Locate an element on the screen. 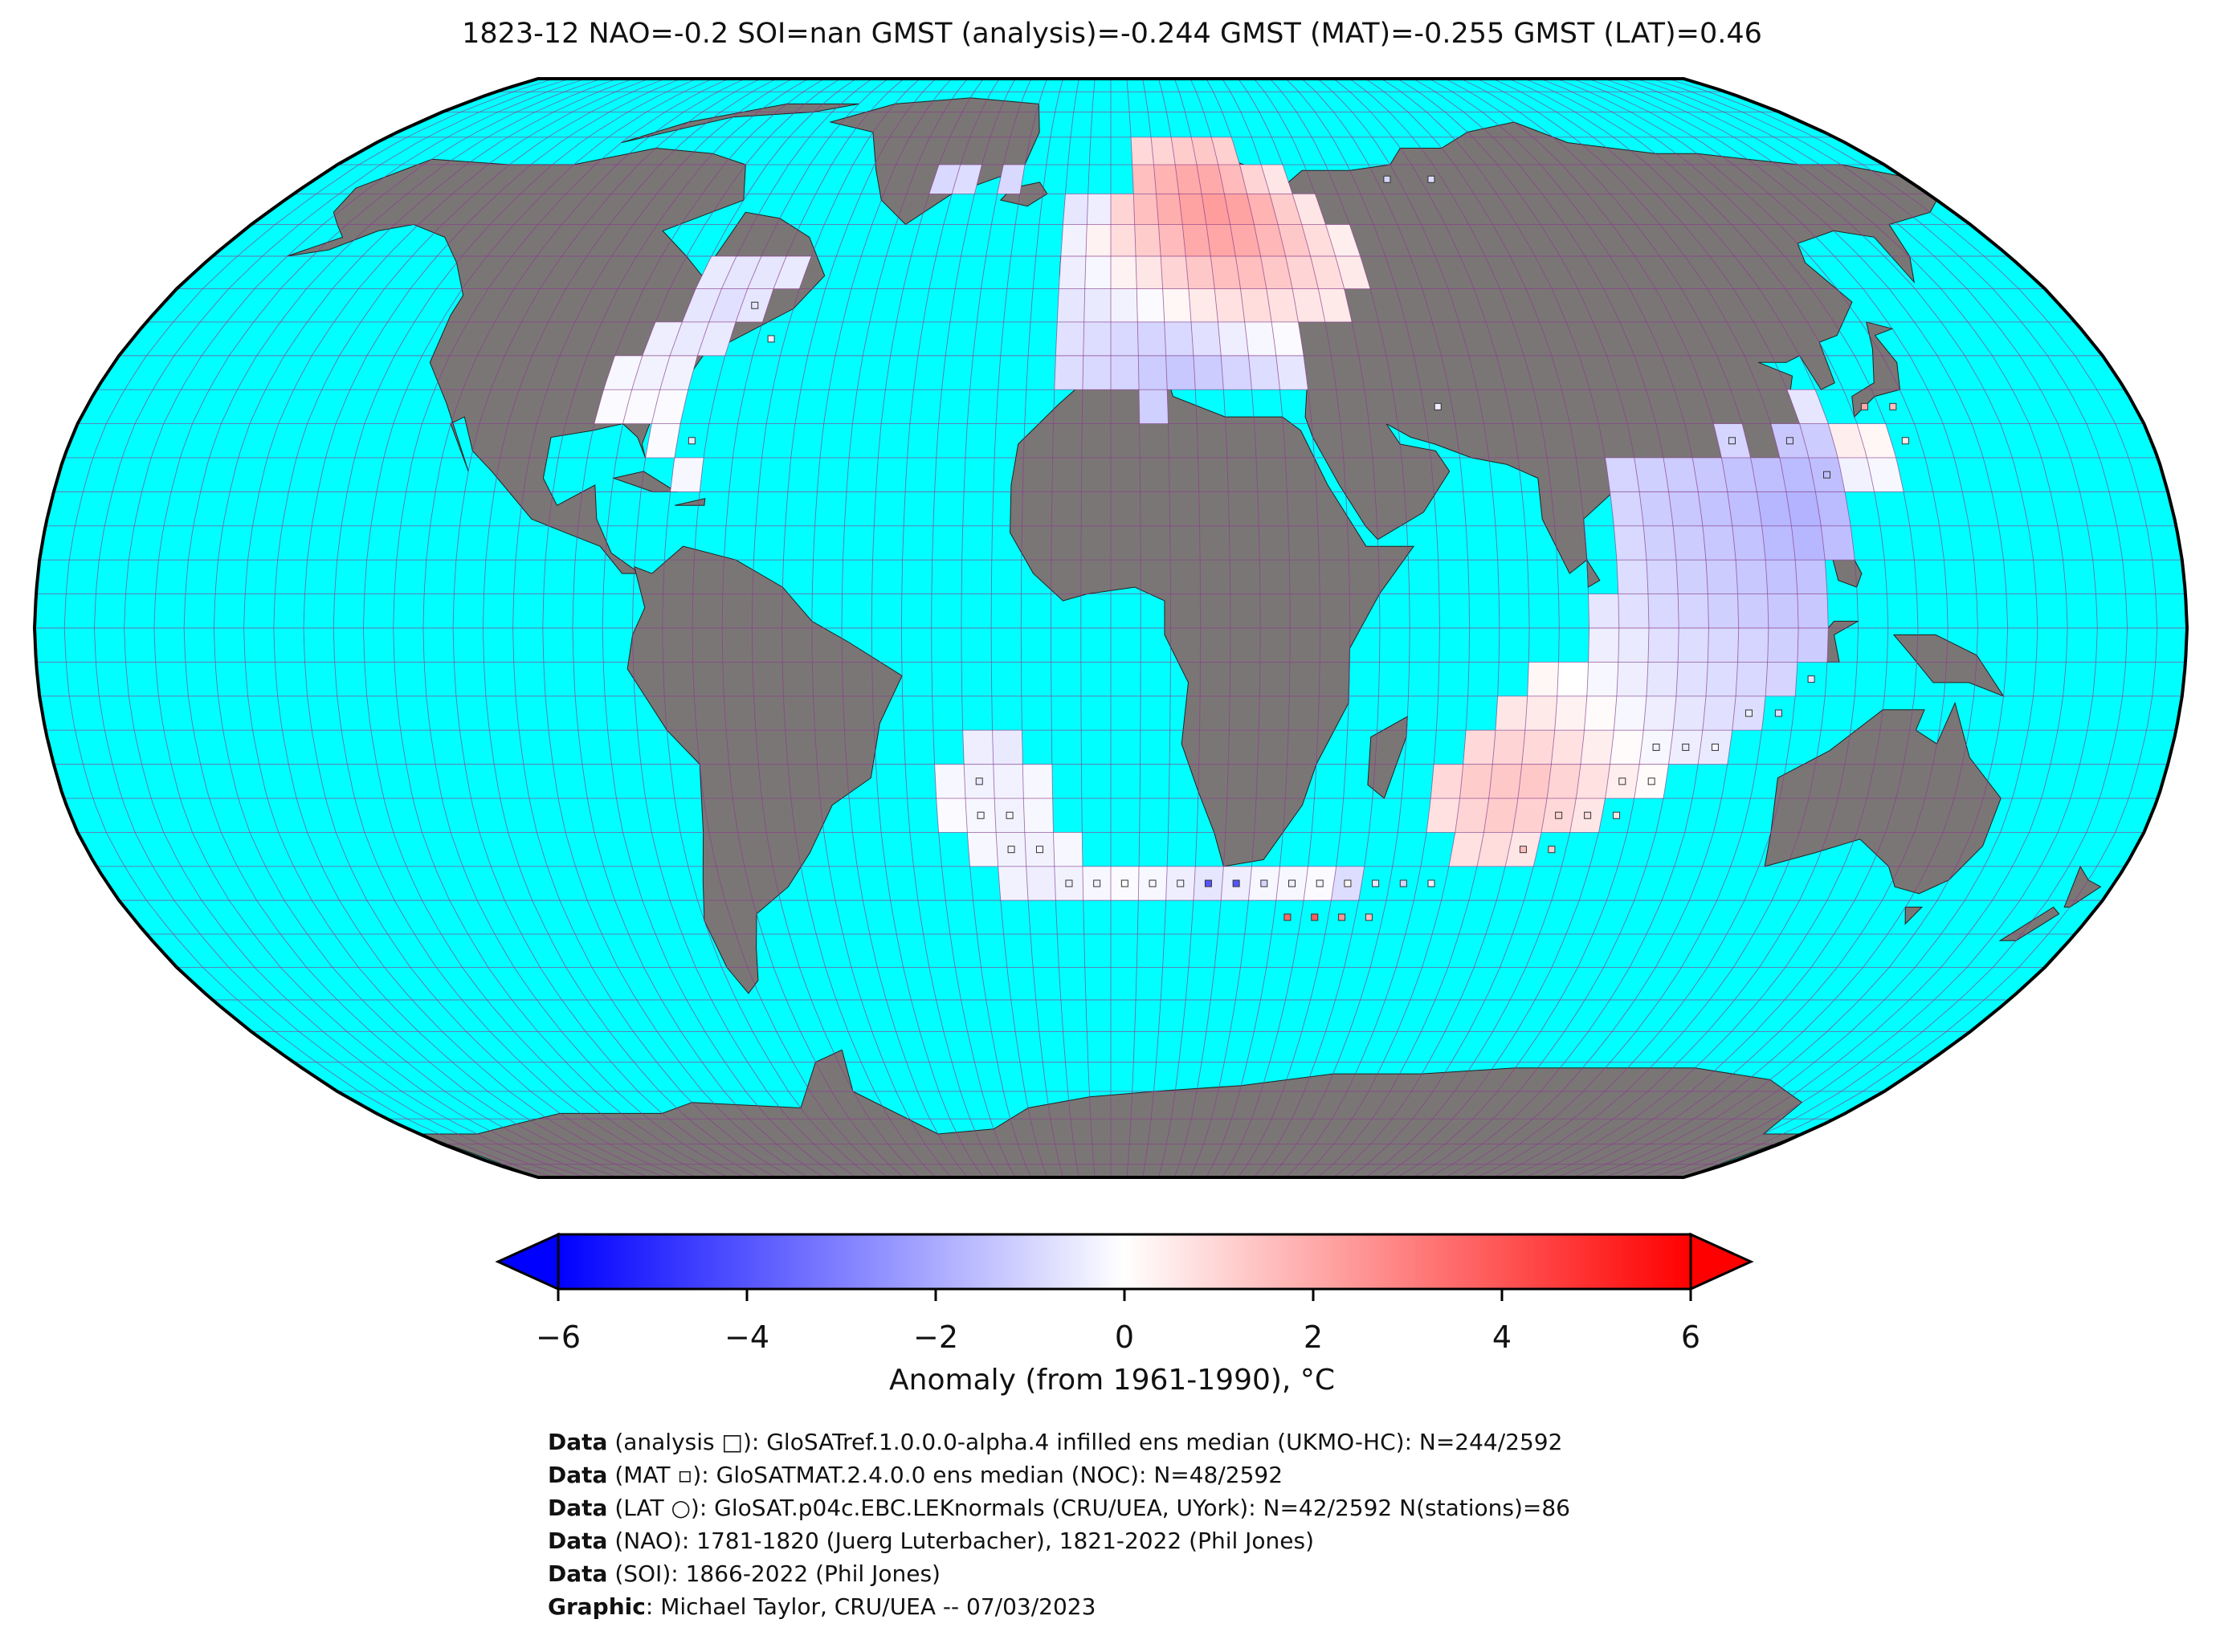 The height and width of the screenshot is (1652, 2224). colorbar-right-extension is located at coordinates (1722, 1261).